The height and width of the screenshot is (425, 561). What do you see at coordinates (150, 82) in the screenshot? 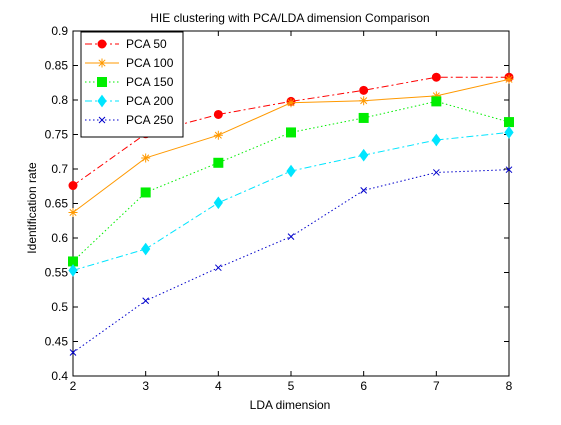
I see `legend-label: PCA 150` at bounding box center [150, 82].